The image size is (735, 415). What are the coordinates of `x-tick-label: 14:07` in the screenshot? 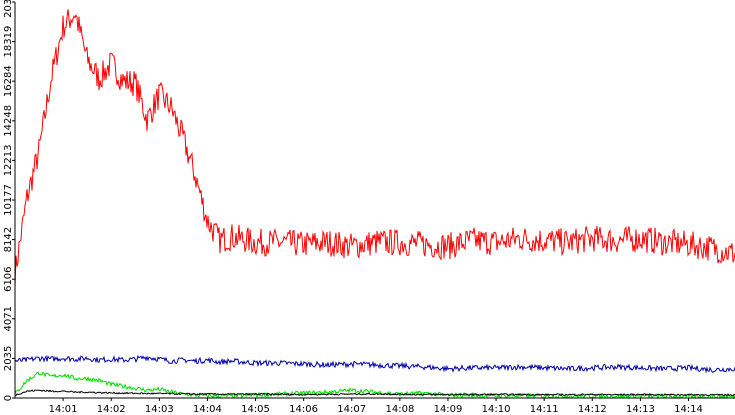 It's located at (351, 409).